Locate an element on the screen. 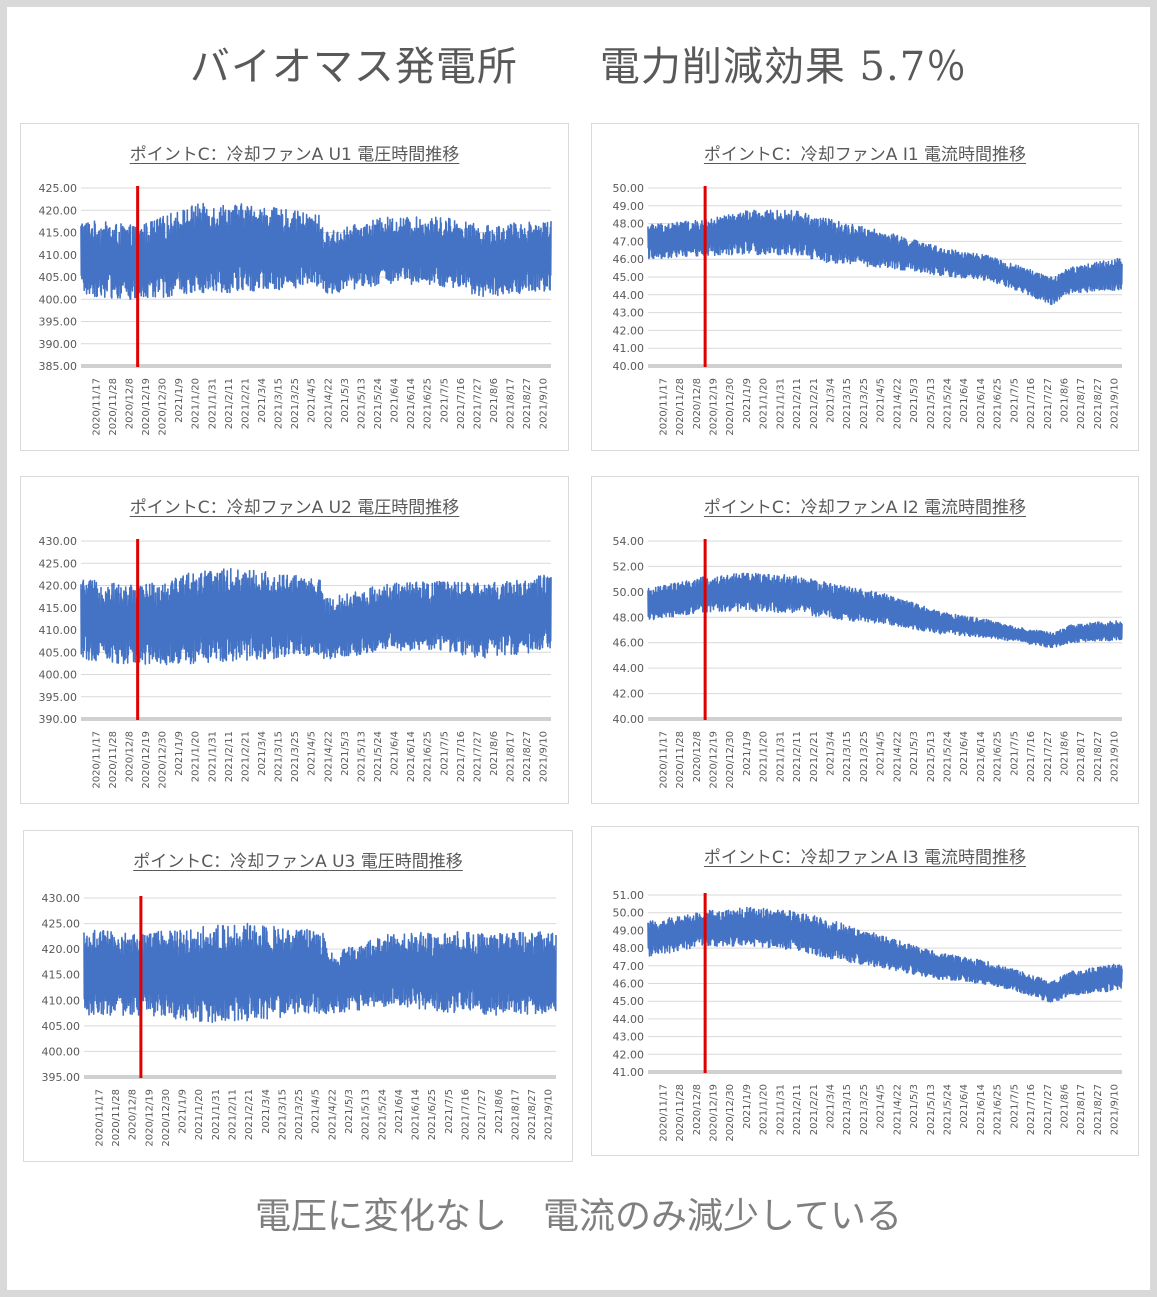 The image size is (1157, 1297). x-tick-label: 2021/5/13 is located at coordinates (931, 1109).